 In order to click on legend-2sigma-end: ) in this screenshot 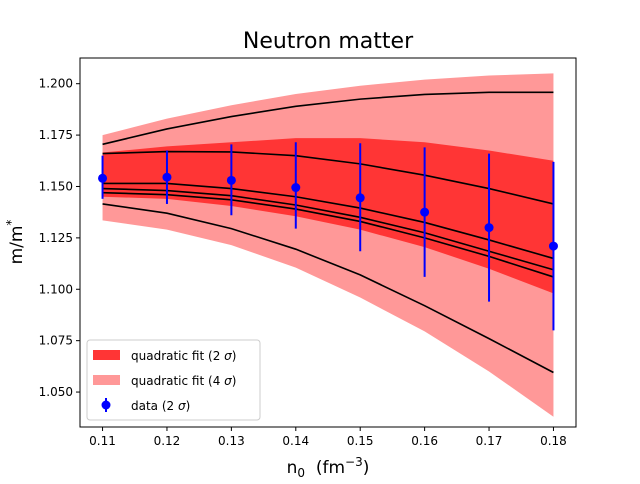, I will do `click(234, 356)`.